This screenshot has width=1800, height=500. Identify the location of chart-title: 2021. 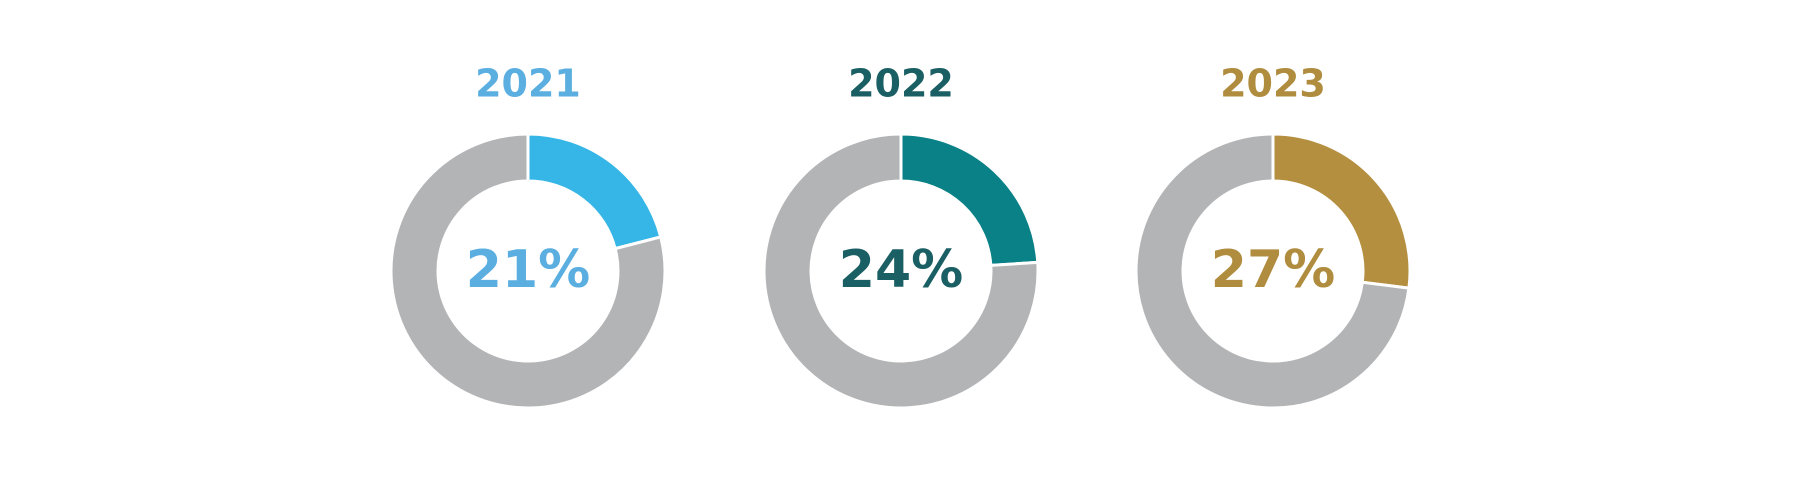
(528, 84).